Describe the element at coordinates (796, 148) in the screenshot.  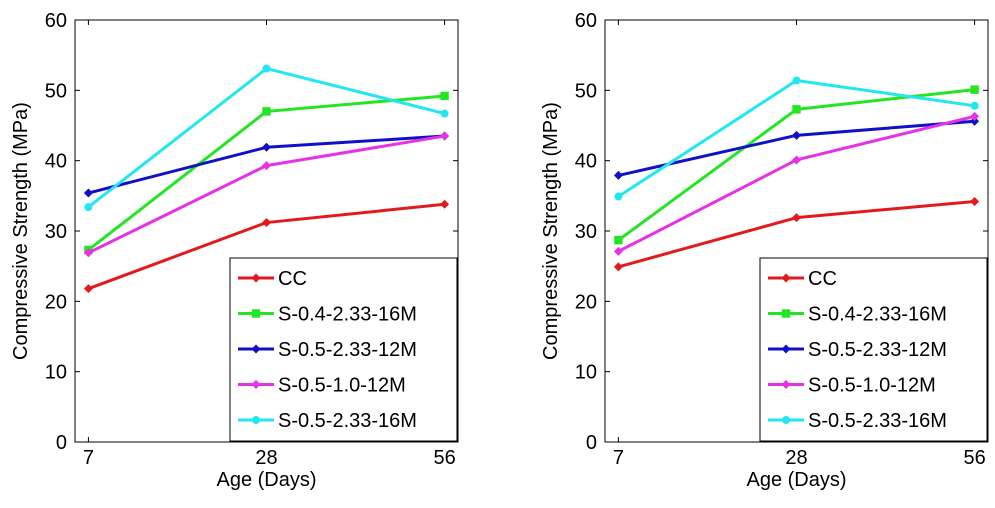
I see `series-S-0.5-2.33-12M` at that location.